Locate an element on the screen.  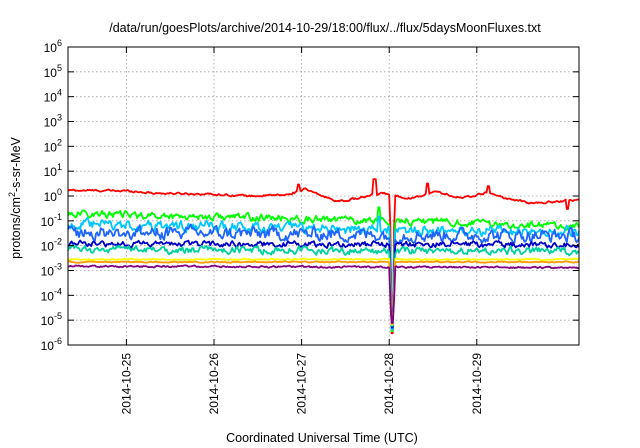
y-tick-label: 10⁻² is located at coordinates (51, 245).